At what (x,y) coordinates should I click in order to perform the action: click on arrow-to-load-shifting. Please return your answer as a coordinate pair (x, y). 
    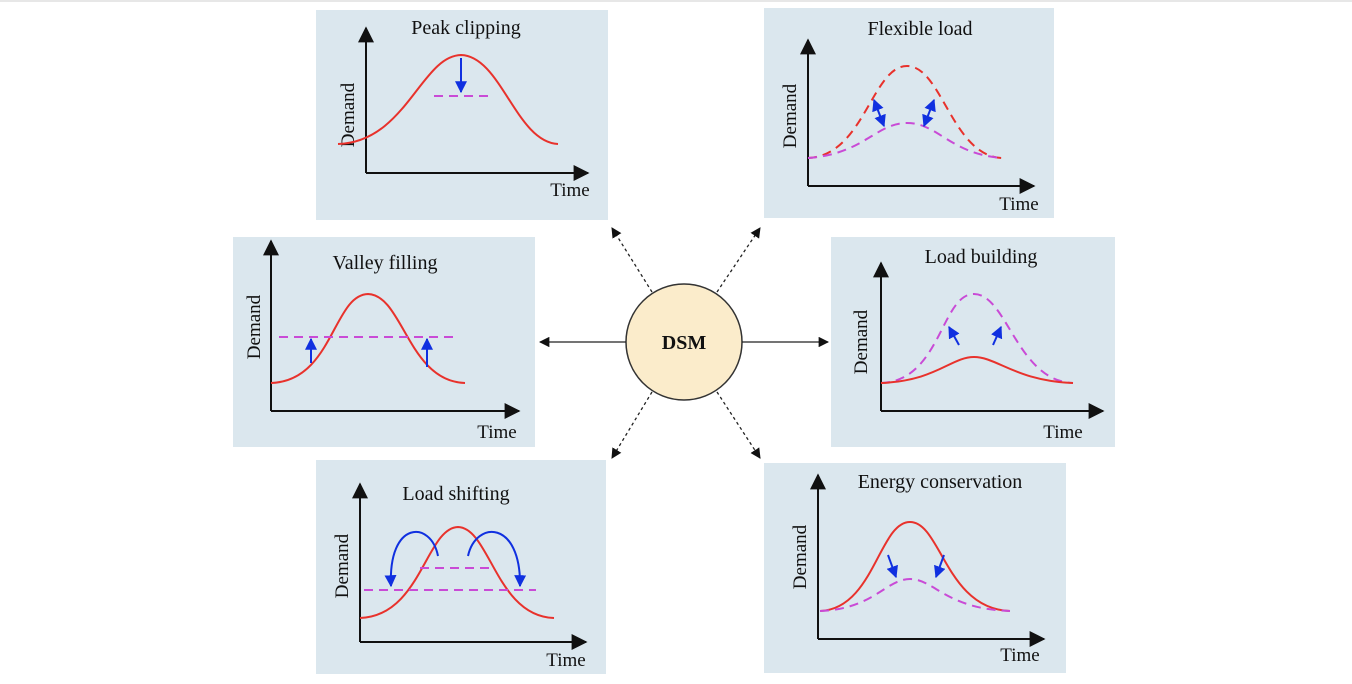
    Looking at the image, I should click on (632, 425).